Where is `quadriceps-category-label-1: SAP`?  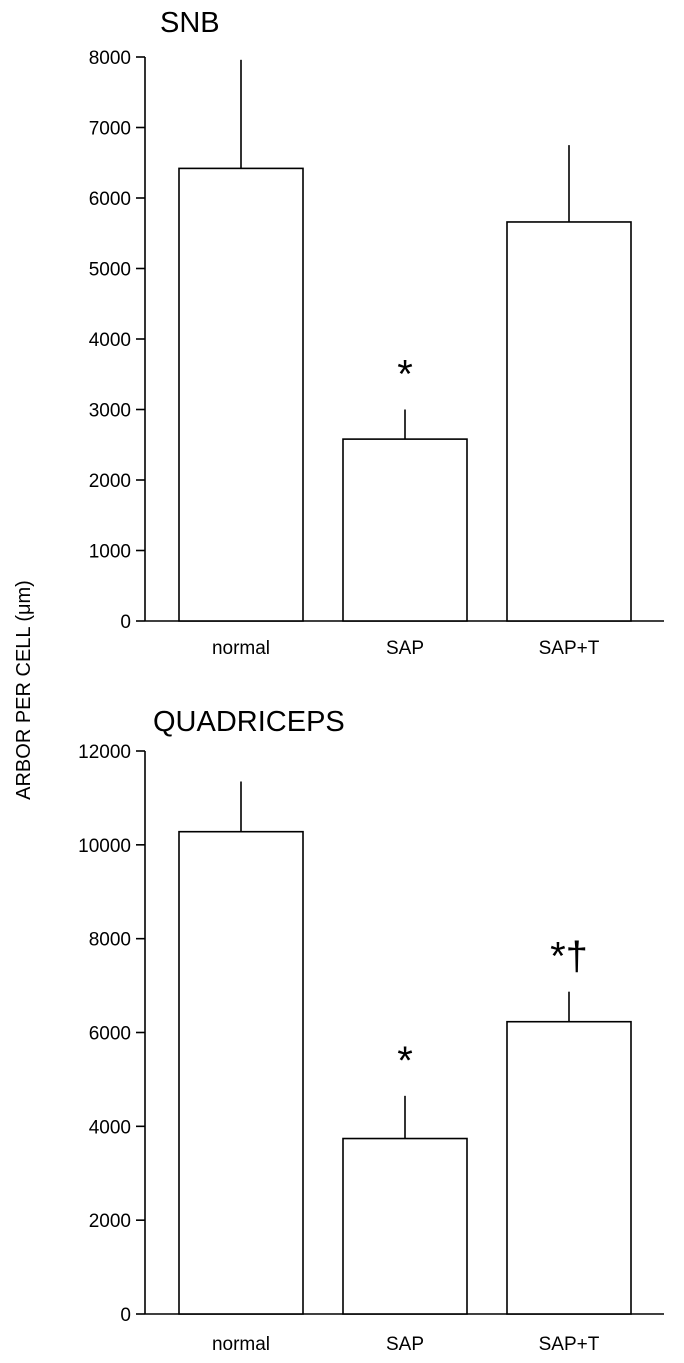 quadriceps-category-label-1: SAP is located at coordinates (405, 1344).